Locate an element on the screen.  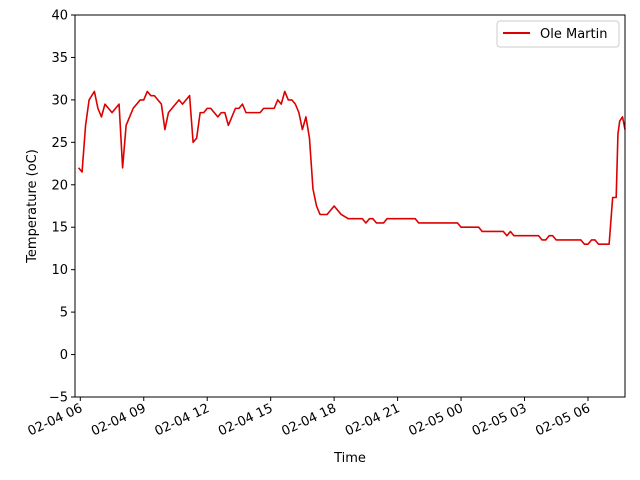
x-tick-label: 02-05 06 is located at coordinates (562, 420).